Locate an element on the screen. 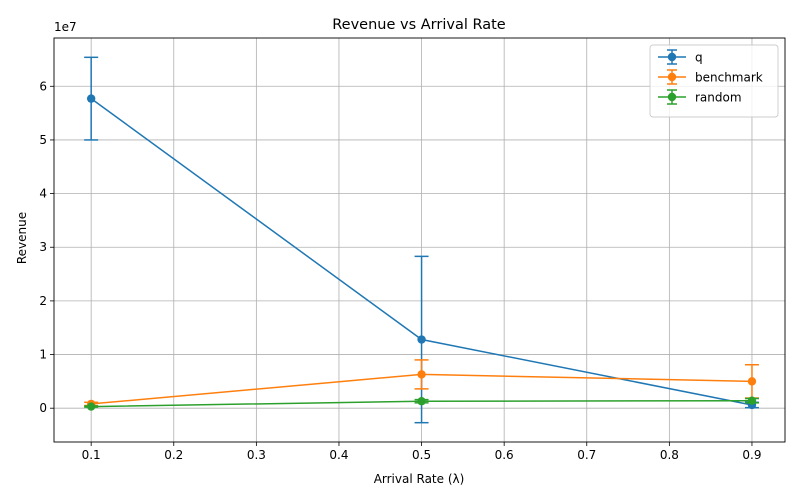 The image size is (800, 504). x-tick-label: 0.6 is located at coordinates (504, 455).